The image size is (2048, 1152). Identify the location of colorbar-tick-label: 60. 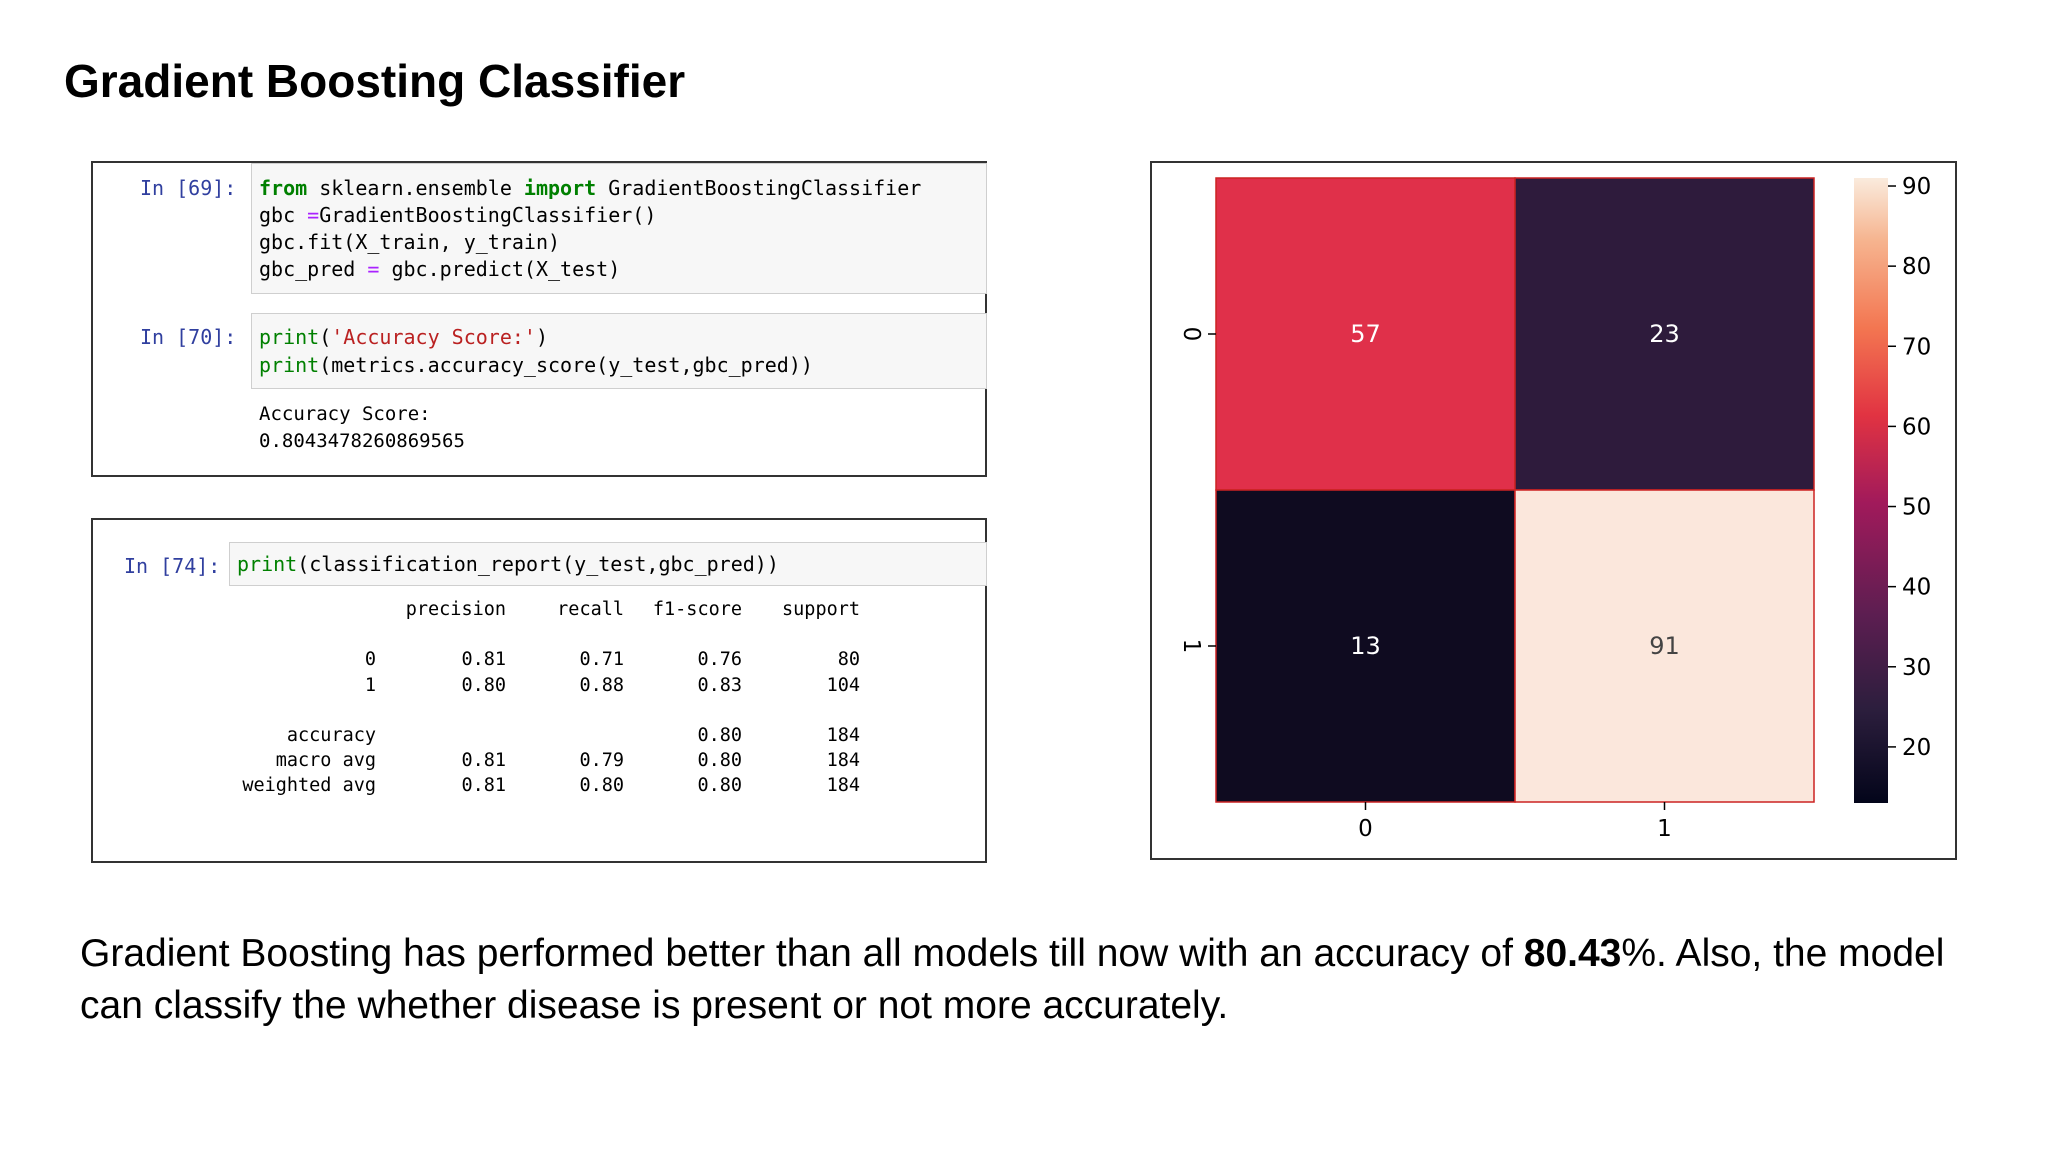
(1916, 427).